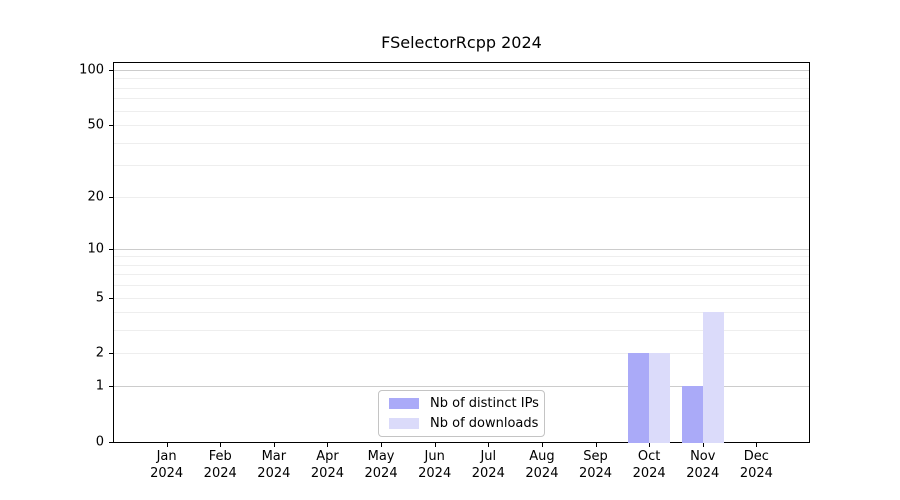  I want to click on legend-entry-distinct-ips: Nb of distinct IPs, so click(464, 403).